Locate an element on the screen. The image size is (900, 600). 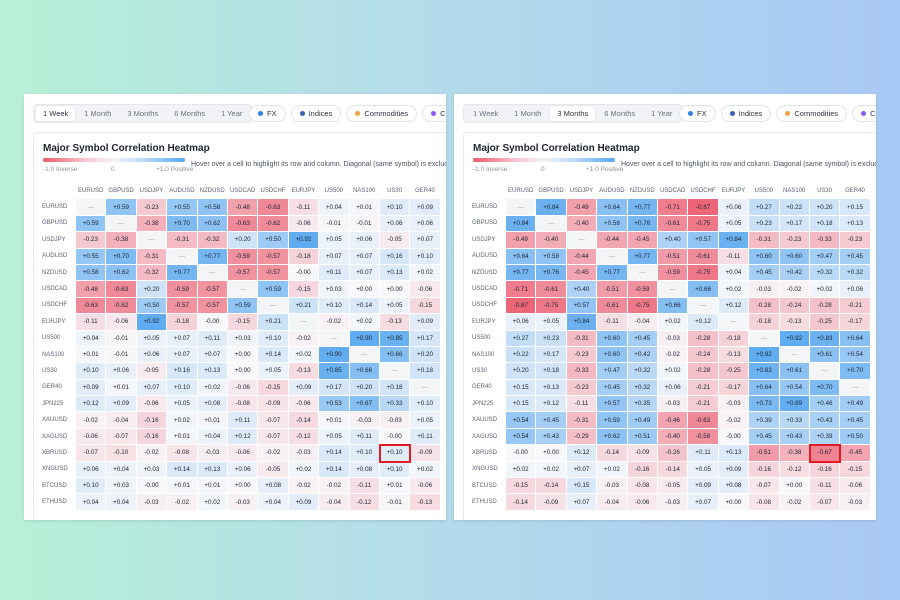
heatmap-cell: -0.38 is located at coordinates (794, 453).